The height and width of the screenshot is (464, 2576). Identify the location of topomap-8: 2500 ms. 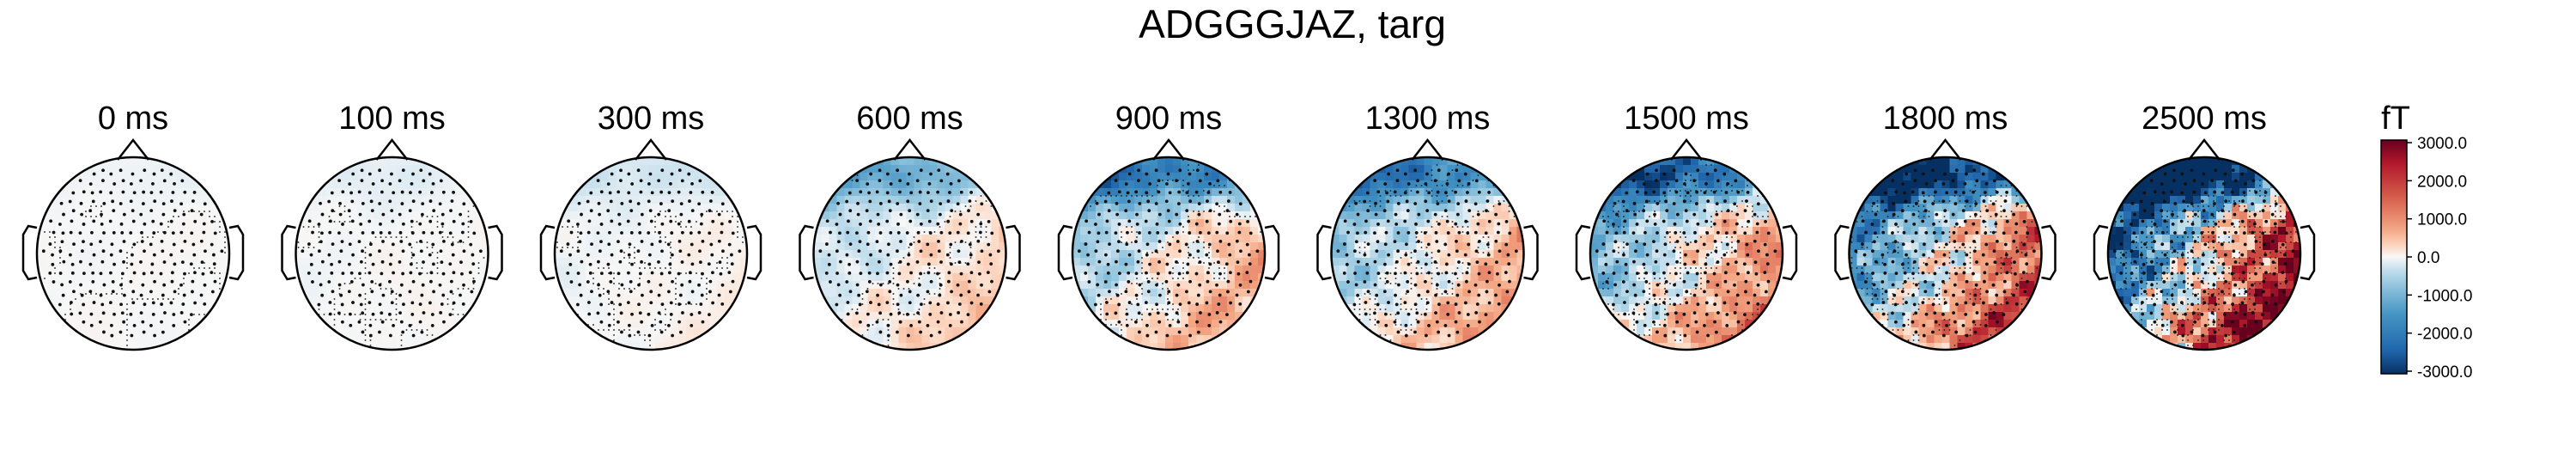
(2204, 226).